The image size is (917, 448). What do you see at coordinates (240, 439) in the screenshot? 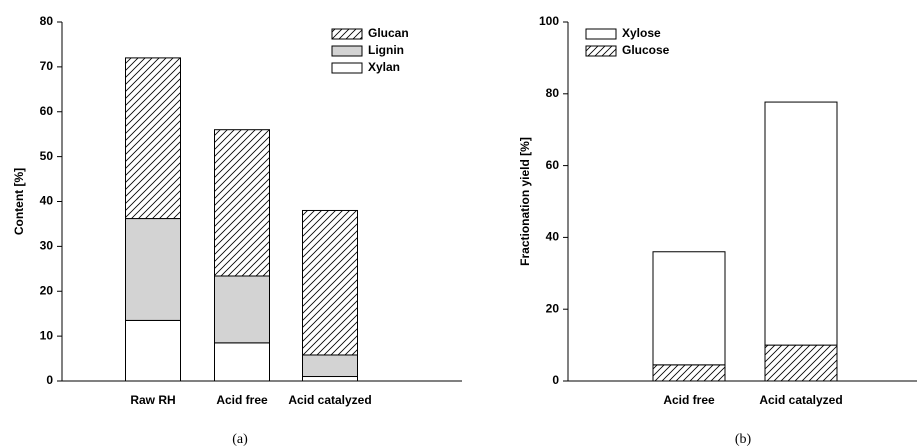
I see `caption: (a)` at bounding box center [240, 439].